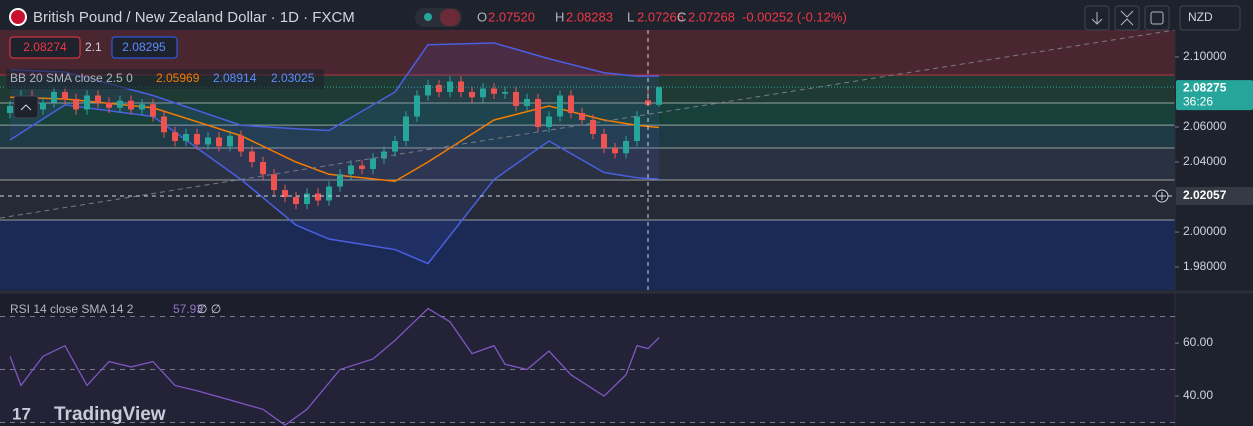 The height and width of the screenshot is (426, 1253). What do you see at coordinates (1200, 17) in the screenshot?
I see `currency: NZD` at bounding box center [1200, 17].